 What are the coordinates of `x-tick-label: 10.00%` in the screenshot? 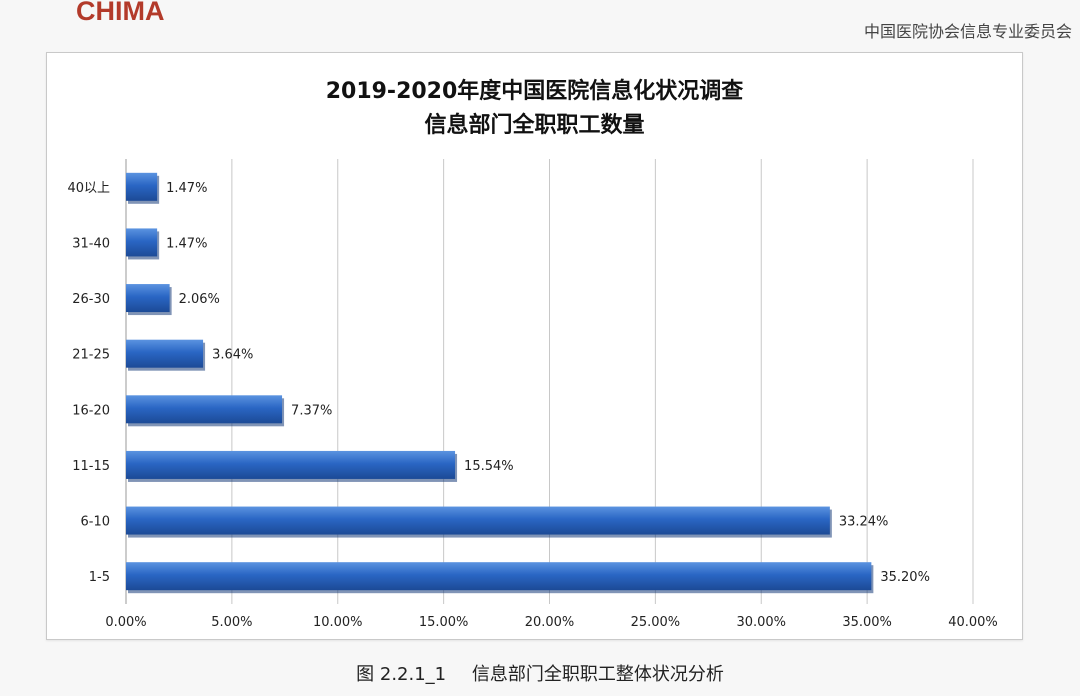 It's located at (338, 622).